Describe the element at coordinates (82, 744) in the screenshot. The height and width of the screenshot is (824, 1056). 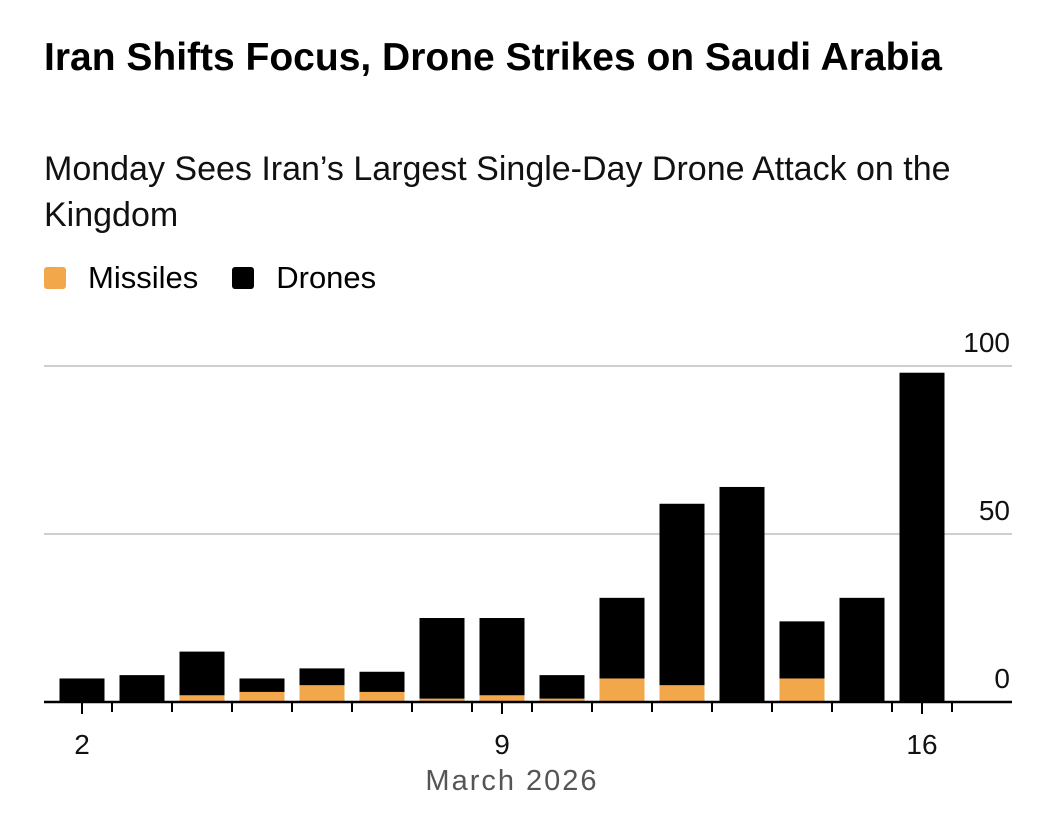
I see `x-tick-label-2: 2` at that location.